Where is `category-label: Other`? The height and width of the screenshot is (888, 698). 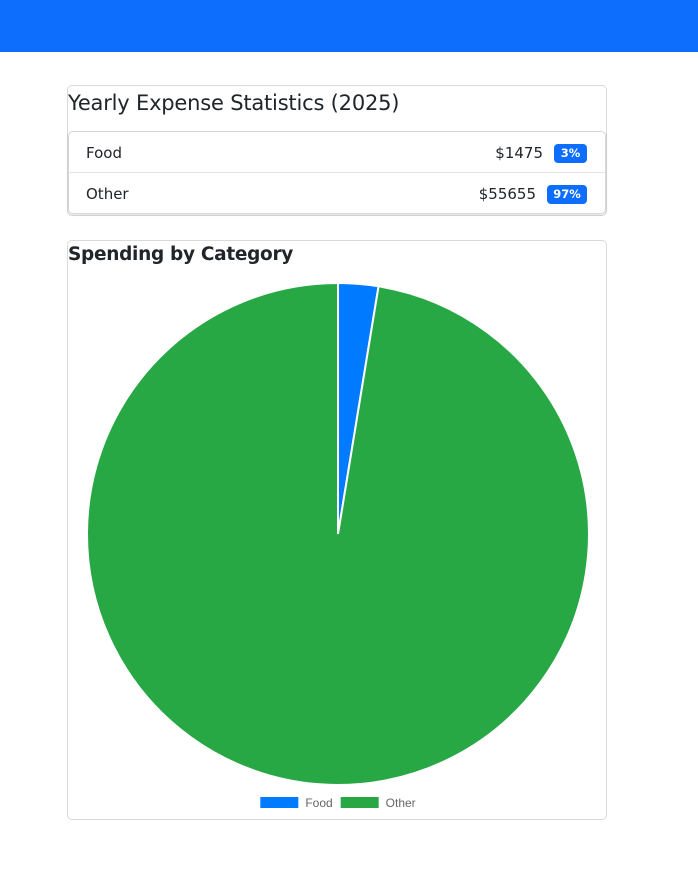
category-label: Other is located at coordinates (107, 194).